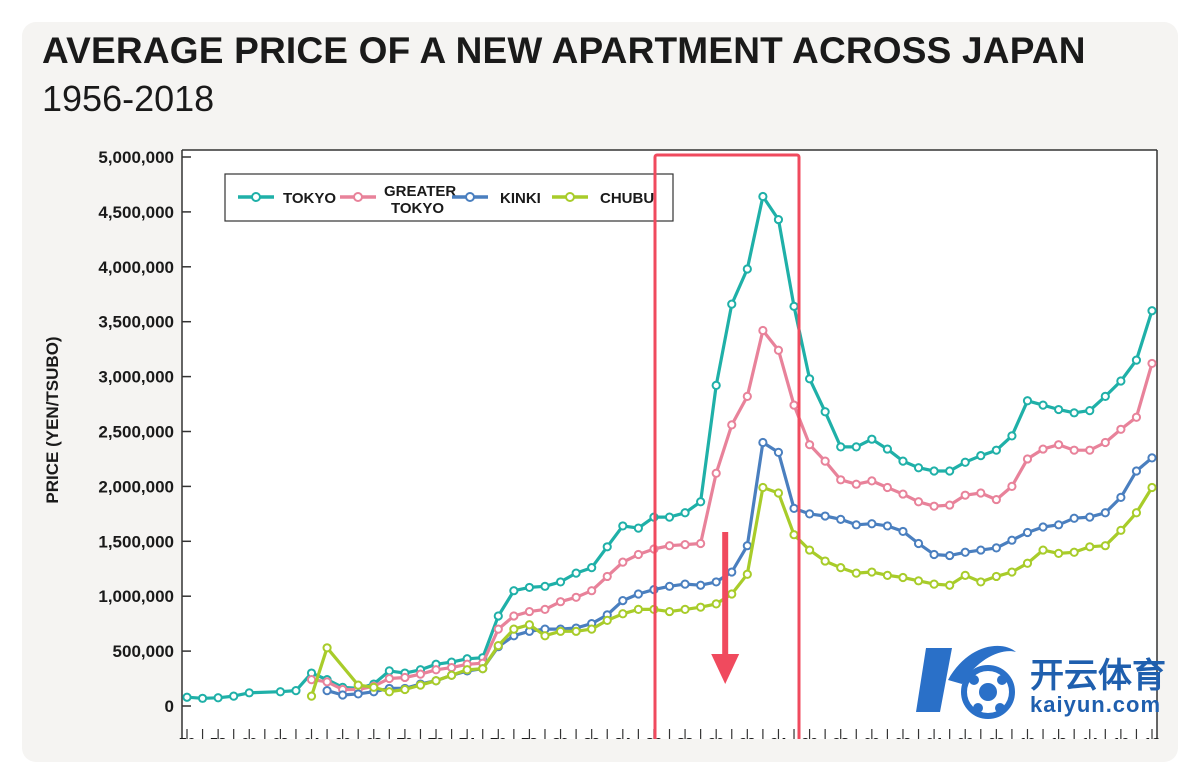 The width and height of the screenshot is (1200, 762). What do you see at coordinates (136, 596) in the screenshot?
I see `y-tick-label: 1,000,000` at bounding box center [136, 596].